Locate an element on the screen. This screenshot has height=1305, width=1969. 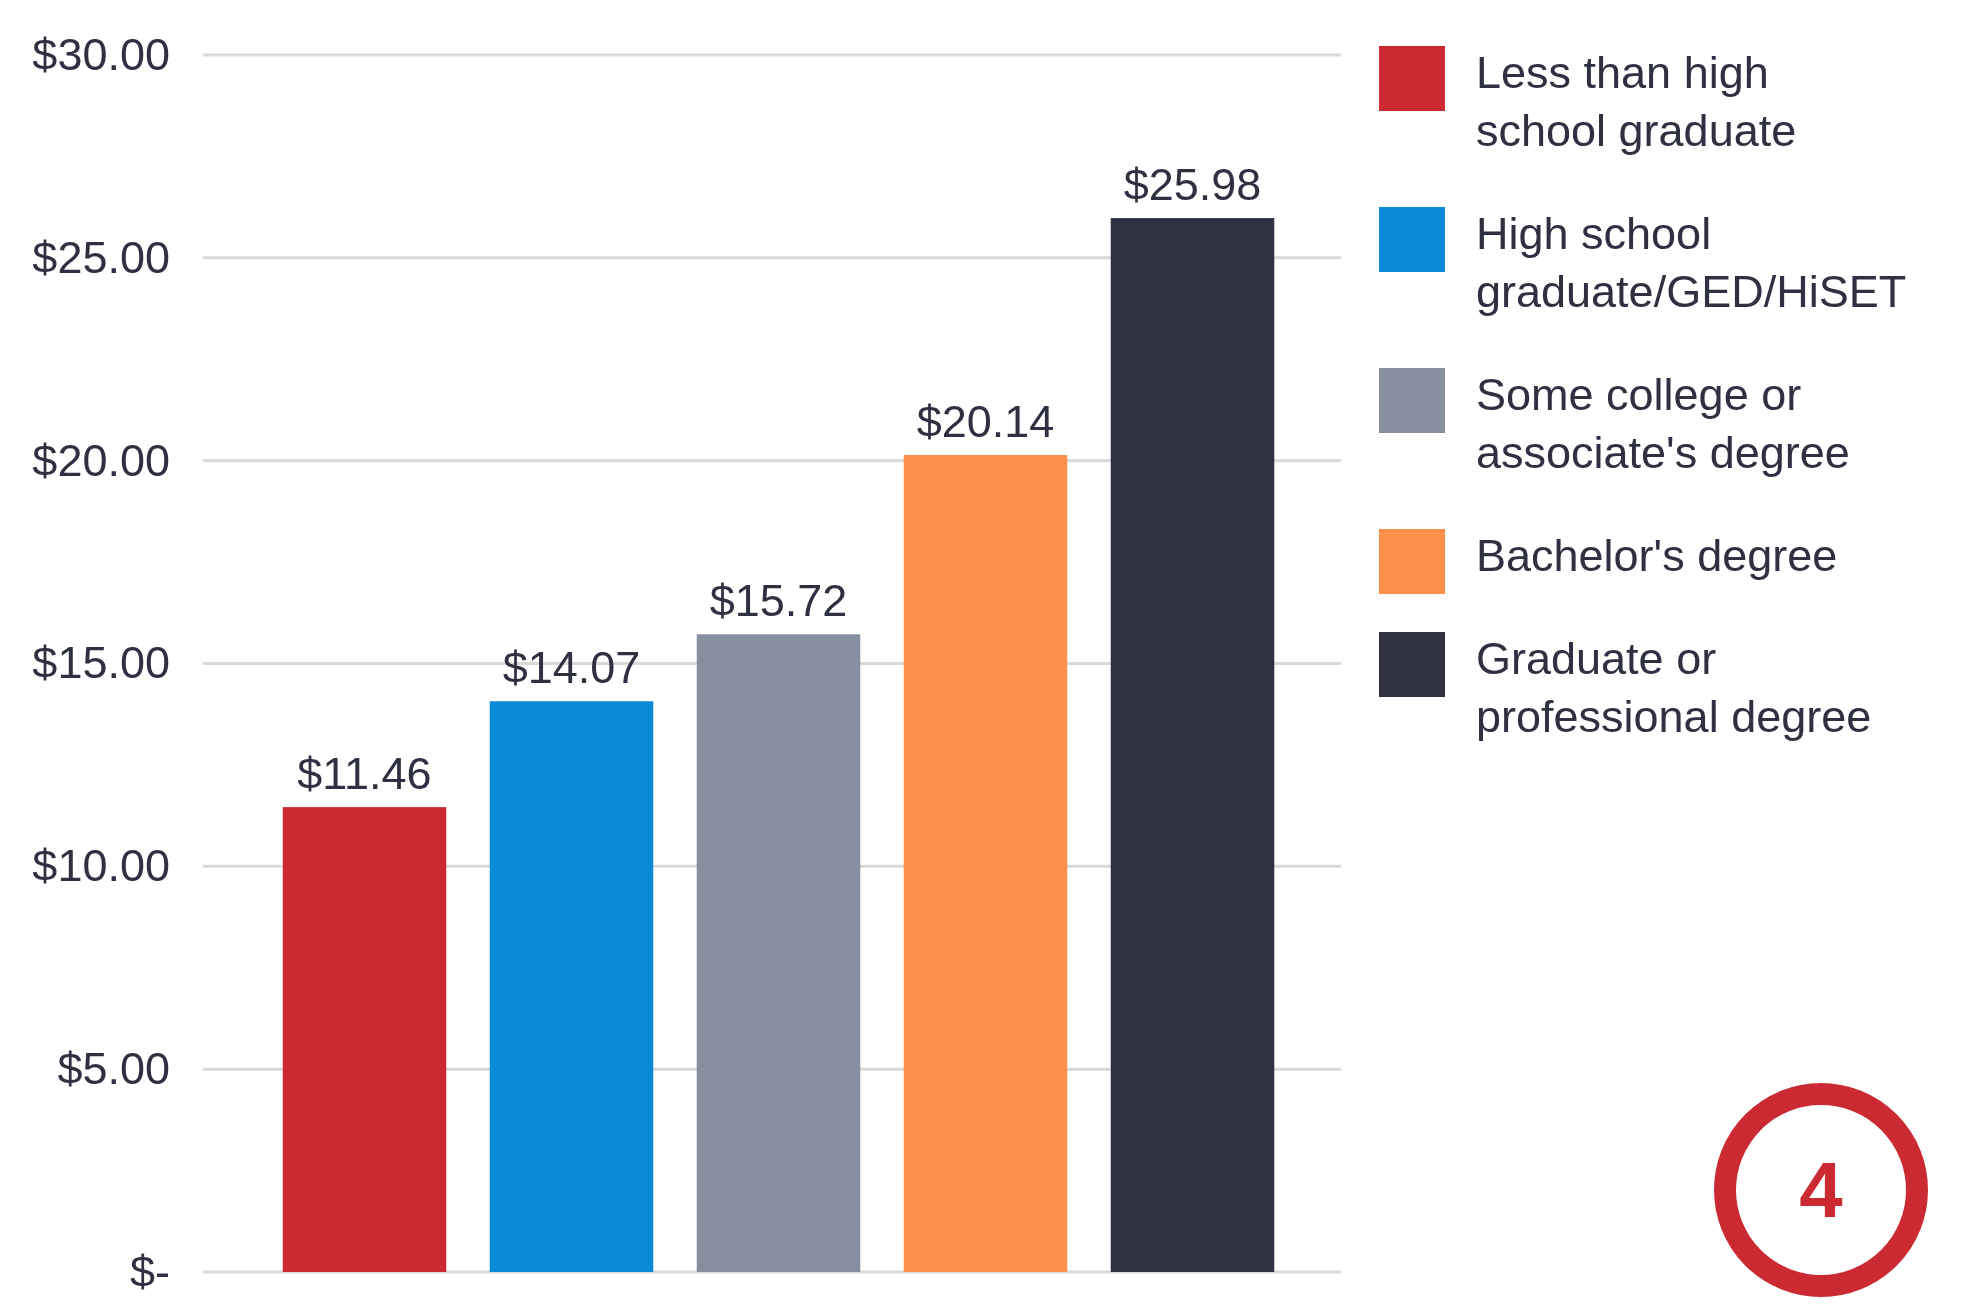
y-tick-label: $15.00 is located at coordinates (101, 663).